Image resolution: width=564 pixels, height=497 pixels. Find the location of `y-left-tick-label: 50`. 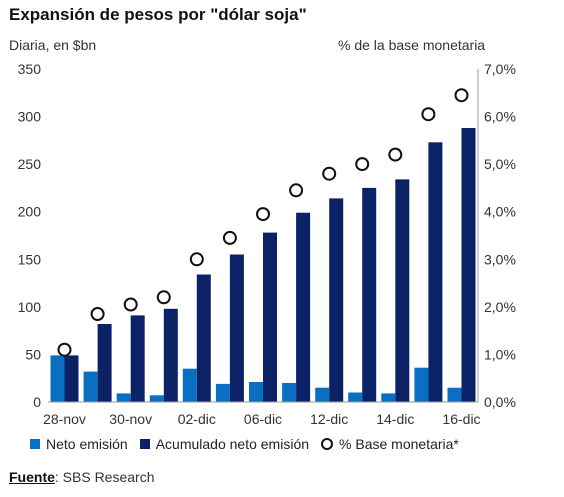

y-left-tick-label: 50 is located at coordinates (33, 354).